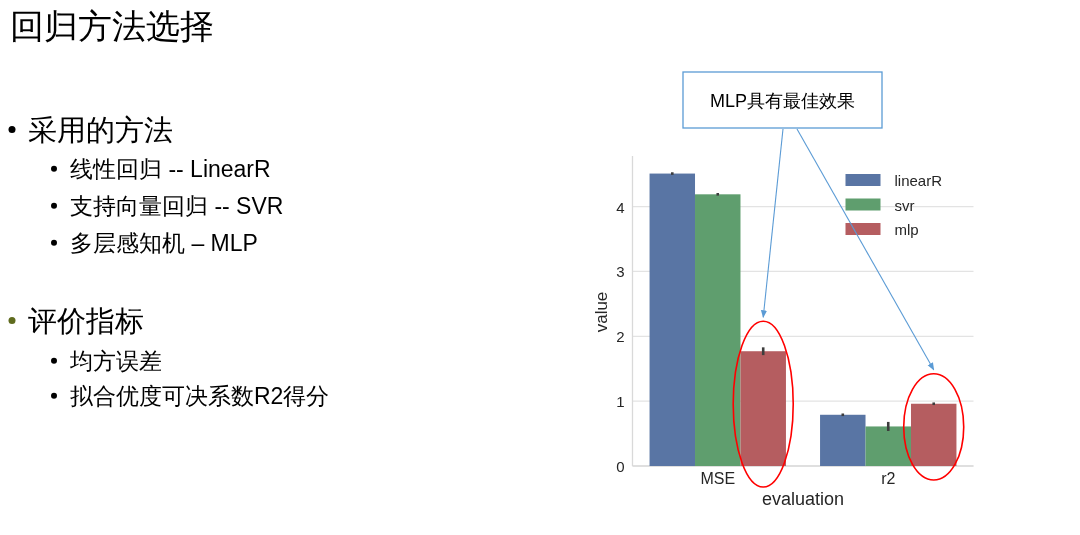  What do you see at coordinates (718, 478) in the screenshot?
I see `x-tick-label: MSE` at bounding box center [718, 478].